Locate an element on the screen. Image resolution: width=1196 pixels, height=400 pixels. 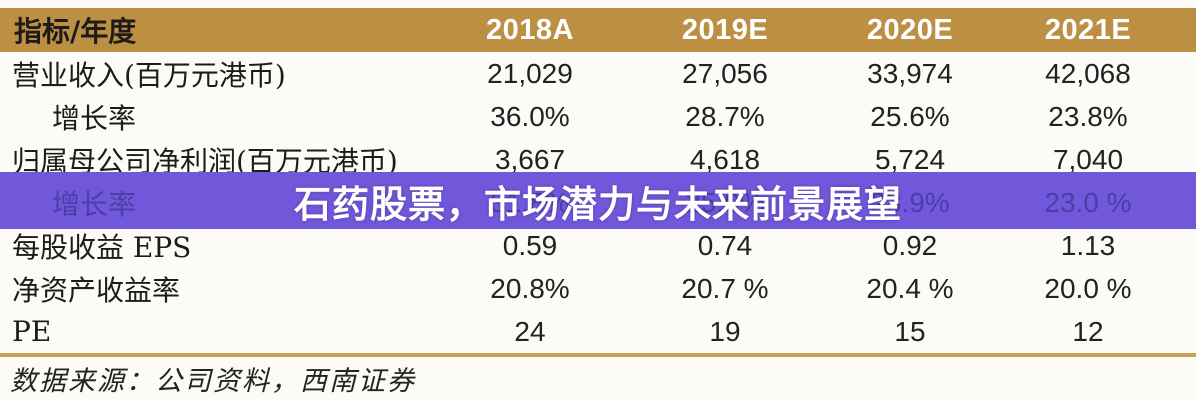
cell-value: 3,667 is located at coordinates (530, 159).